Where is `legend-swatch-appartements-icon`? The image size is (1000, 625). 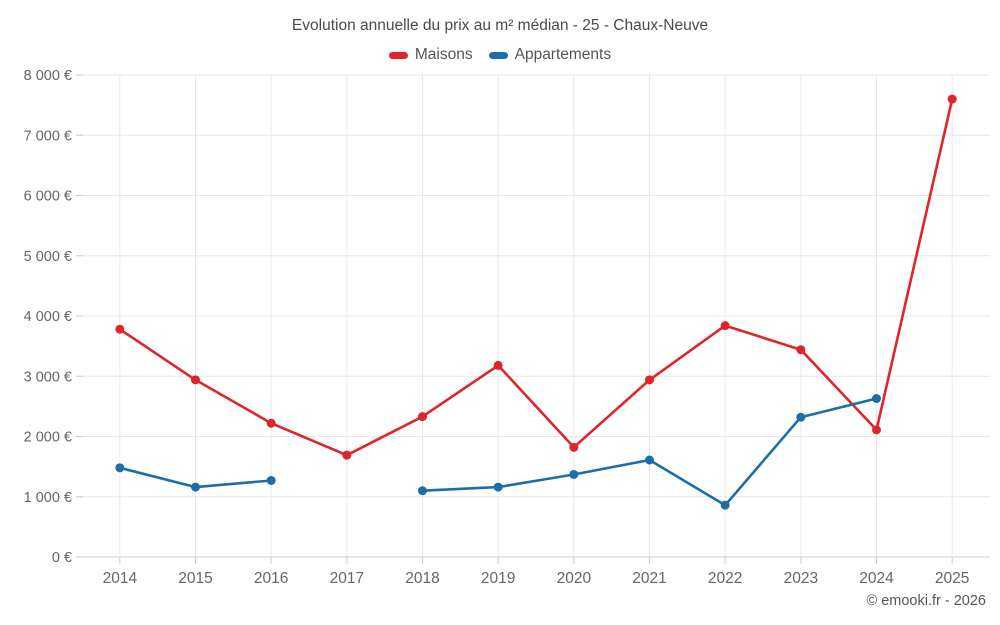
legend-swatch-appartements-icon is located at coordinates (498, 55).